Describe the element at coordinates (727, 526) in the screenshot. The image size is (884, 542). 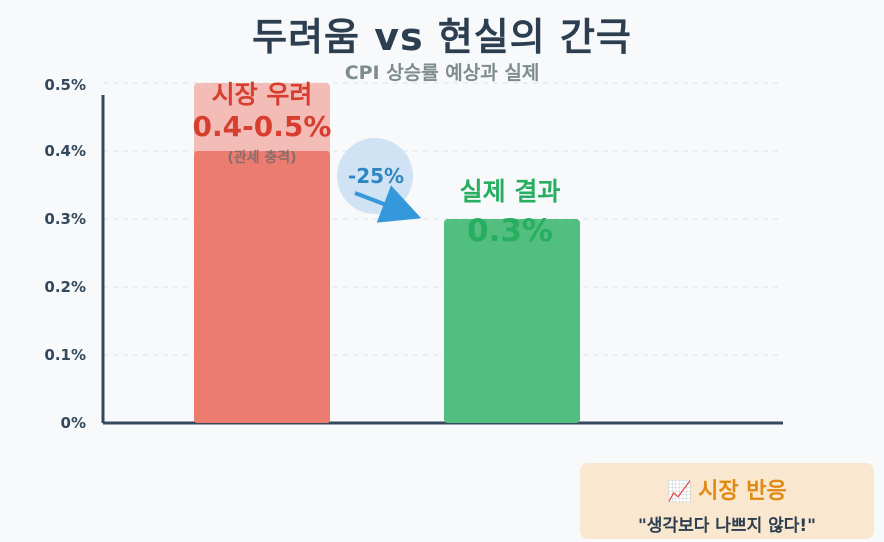
I see `market-reaction-quote: "생각보다 나쁘지 않다!"` at that location.